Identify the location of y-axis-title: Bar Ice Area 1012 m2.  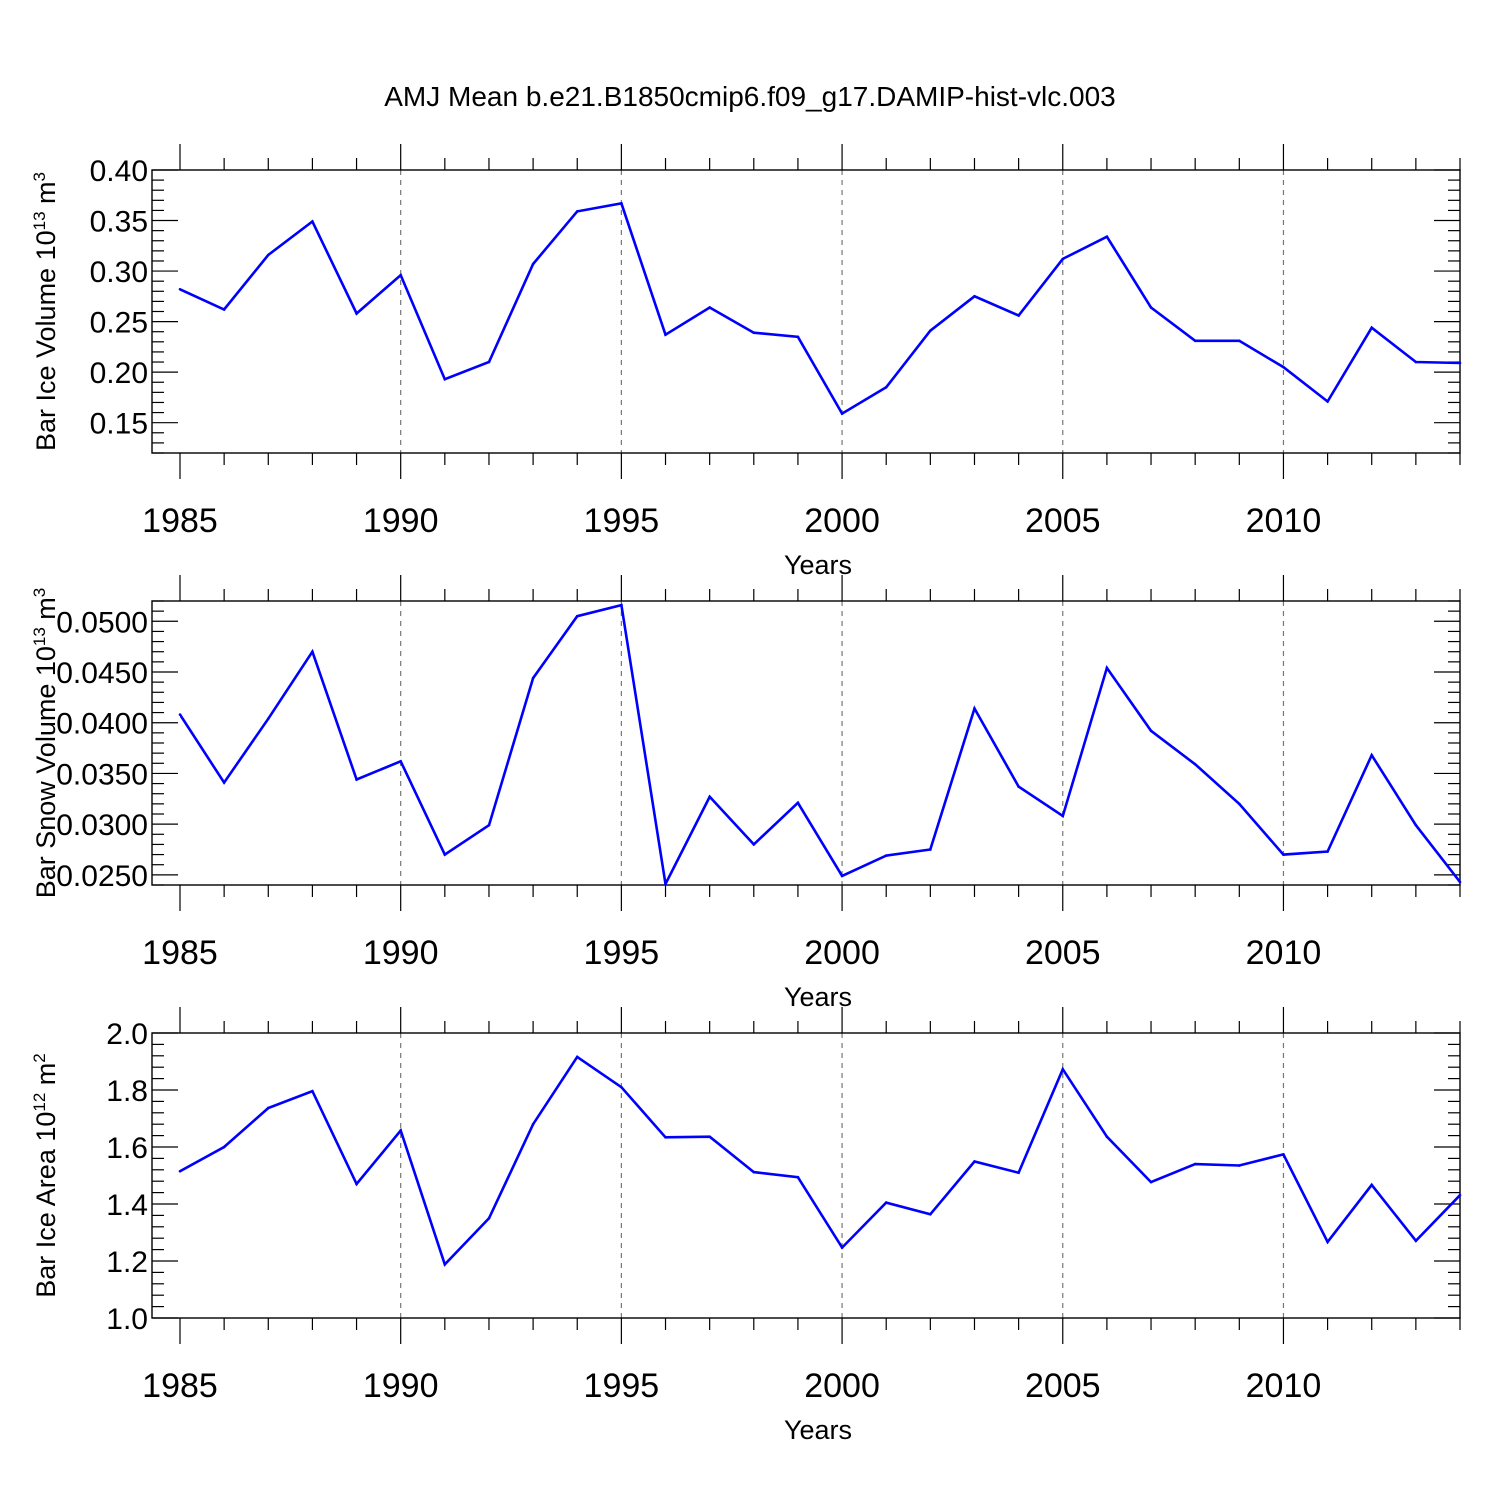
(45, 1175).